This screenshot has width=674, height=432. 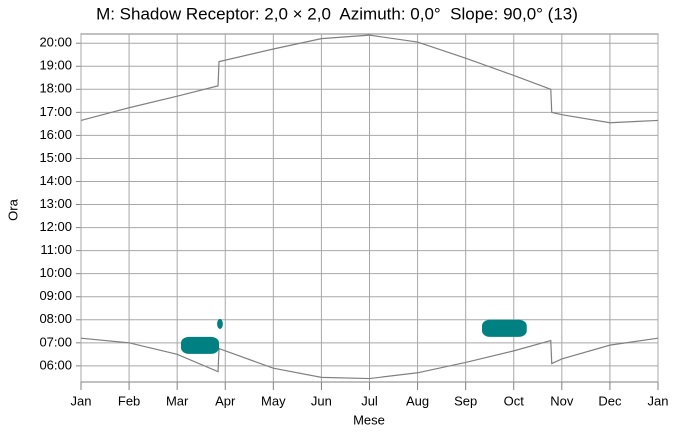 I want to click on y-tick-label: 11:00, so click(x=56, y=249).